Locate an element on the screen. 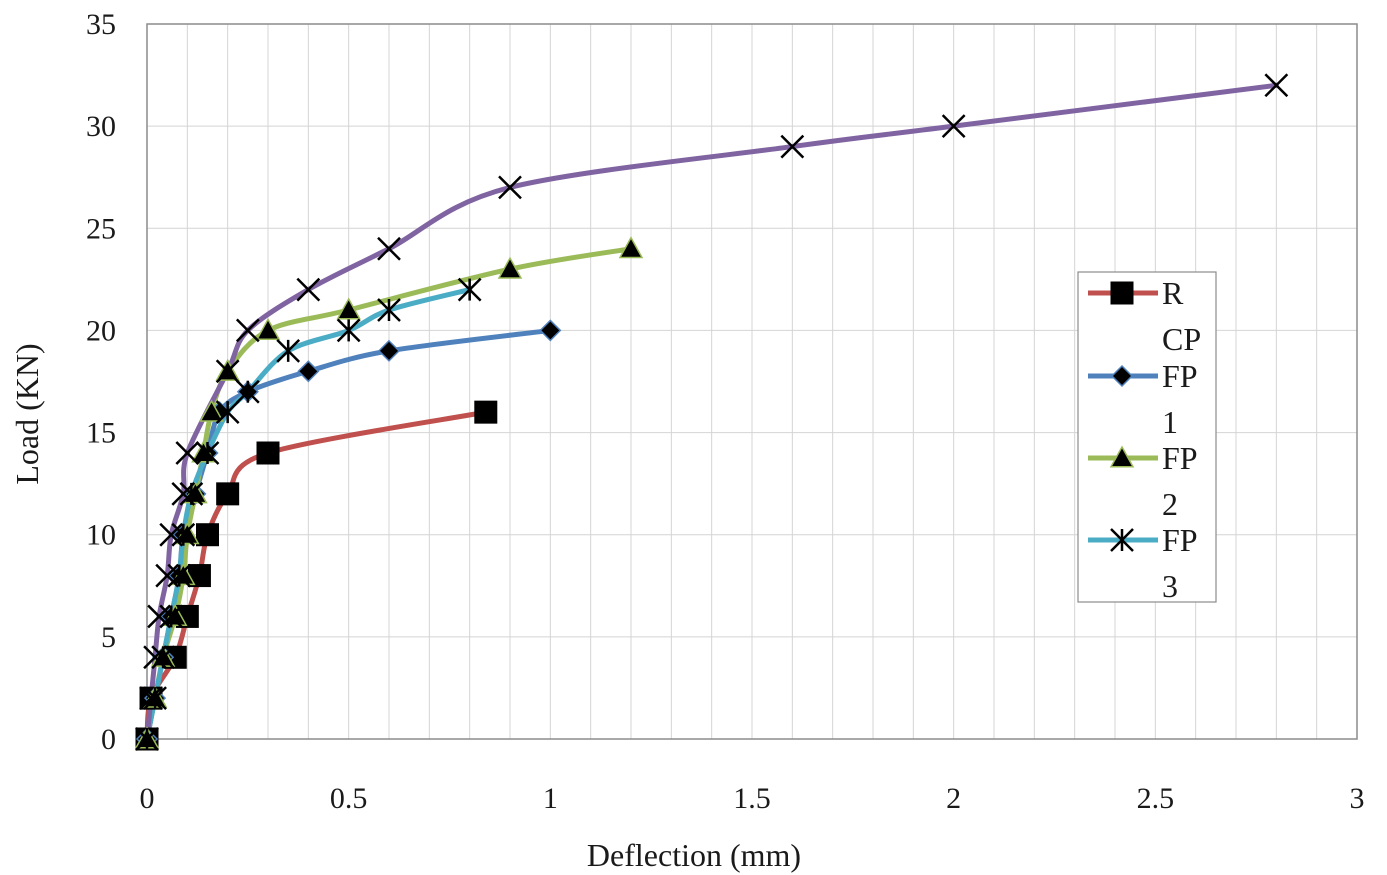 The image size is (1387, 875). x-tick-label: 3 is located at coordinates (1357, 798).